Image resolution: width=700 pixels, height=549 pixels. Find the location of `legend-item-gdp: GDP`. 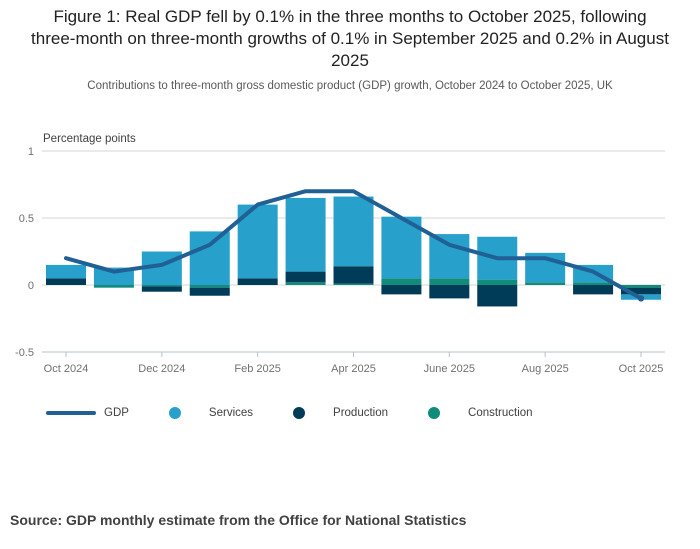

legend-item-gdp: GDP is located at coordinates (87, 413).